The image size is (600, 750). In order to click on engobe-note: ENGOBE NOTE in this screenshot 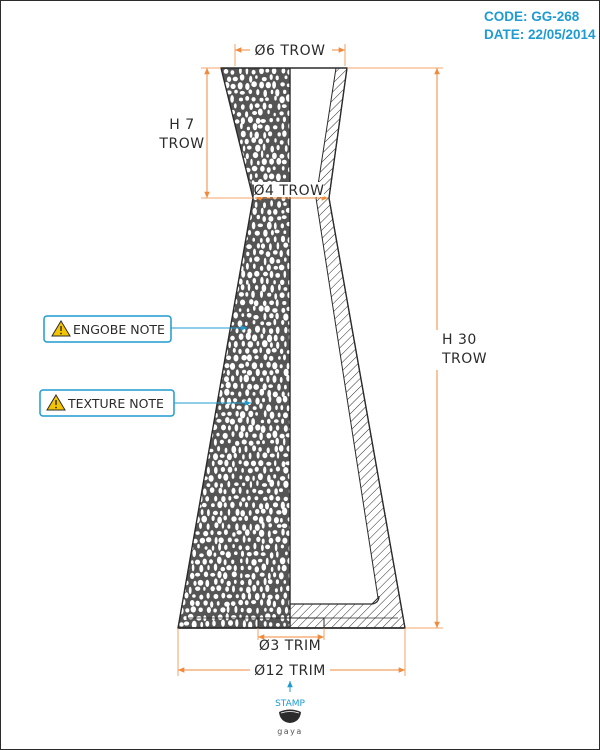, I will do `click(107, 329)`.